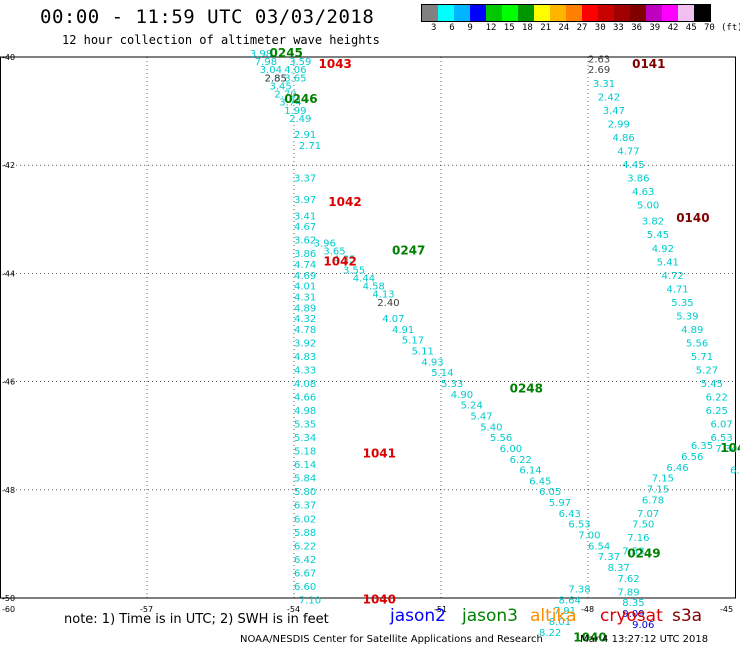 This screenshot has height=650, width=740. Describe the element at coordinates (560, 503) in the screenshot. I see `wave-height-reading: 5.97` at that location.